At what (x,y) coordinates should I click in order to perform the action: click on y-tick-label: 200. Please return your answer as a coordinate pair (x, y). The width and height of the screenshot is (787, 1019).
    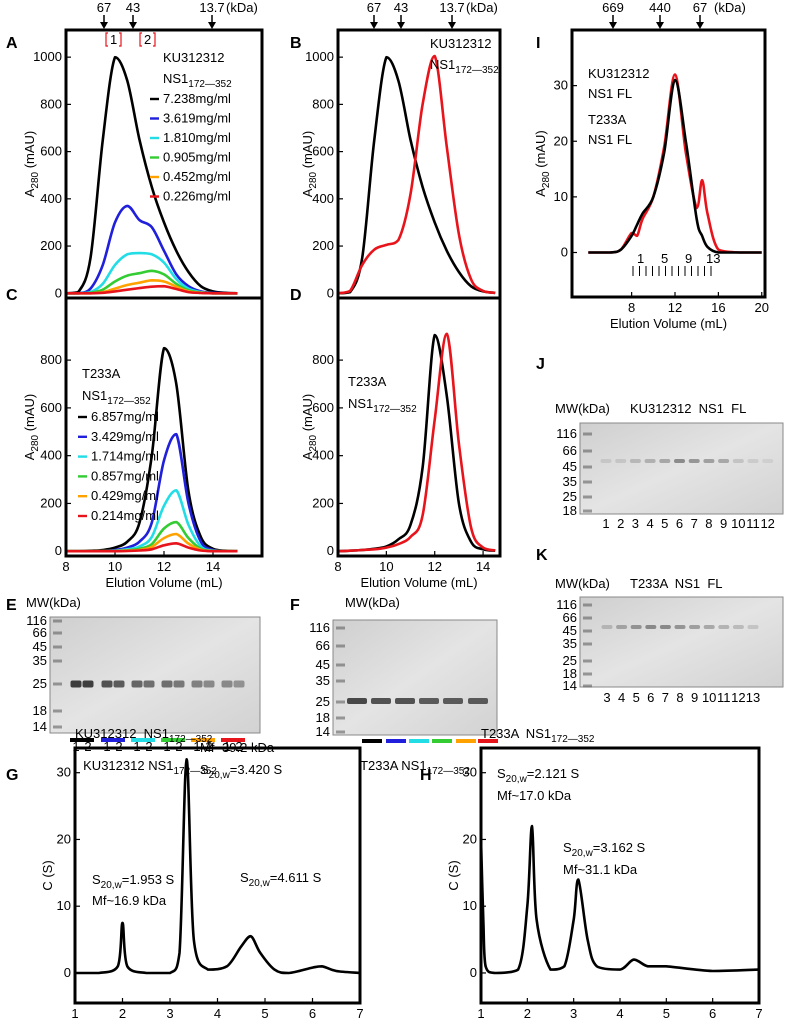
    Looking at the image, I should click on (51, 245).